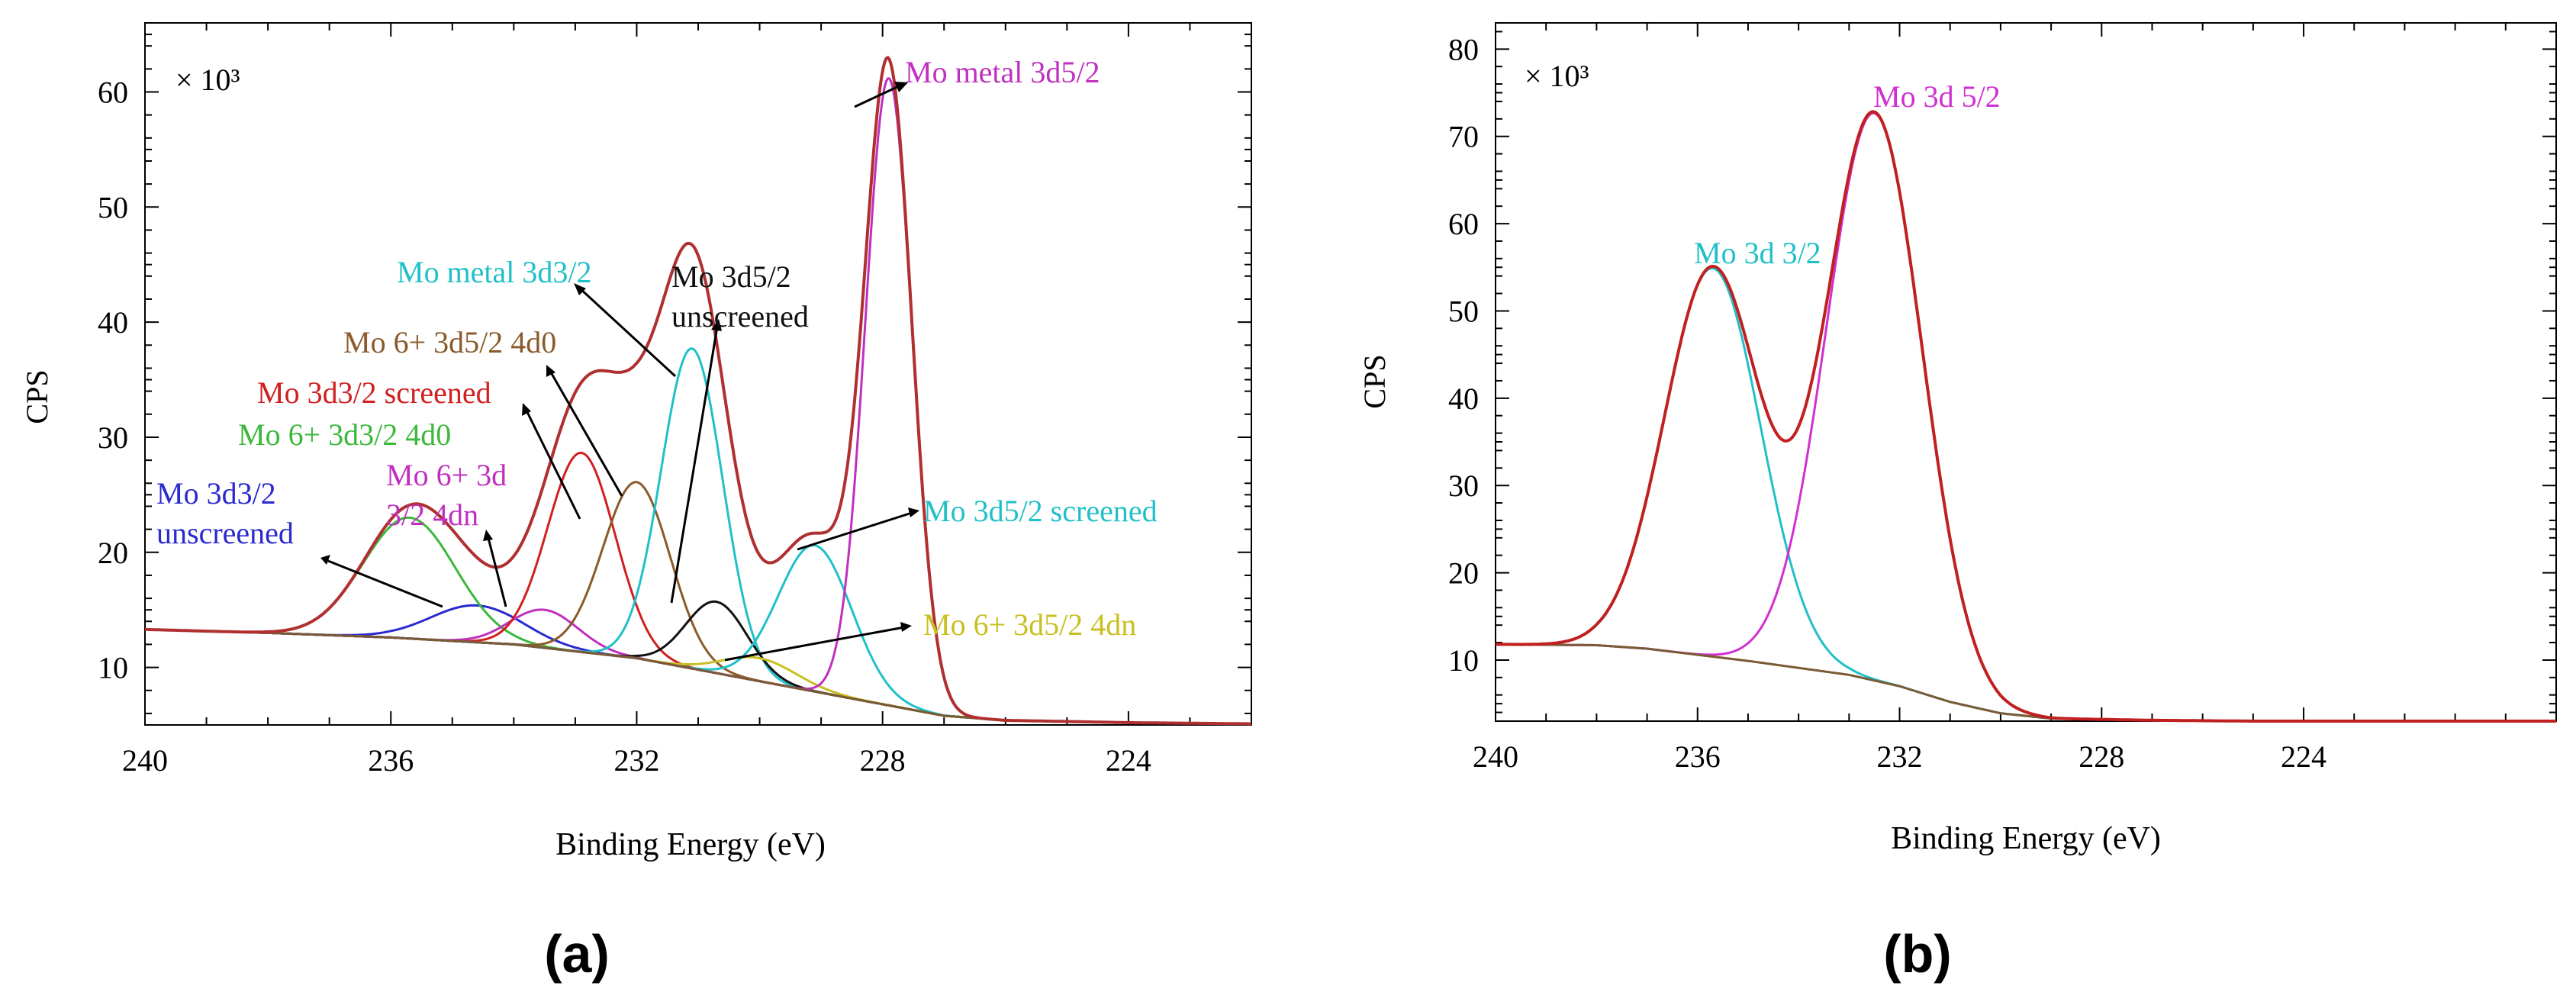 The width and height of the screenshot is (2576, 1005). Describe the element at coordinates (374, 392) in the screenshot. I see `label-mo-3d32-screened: Mo 3d3/2 screened` at that location.